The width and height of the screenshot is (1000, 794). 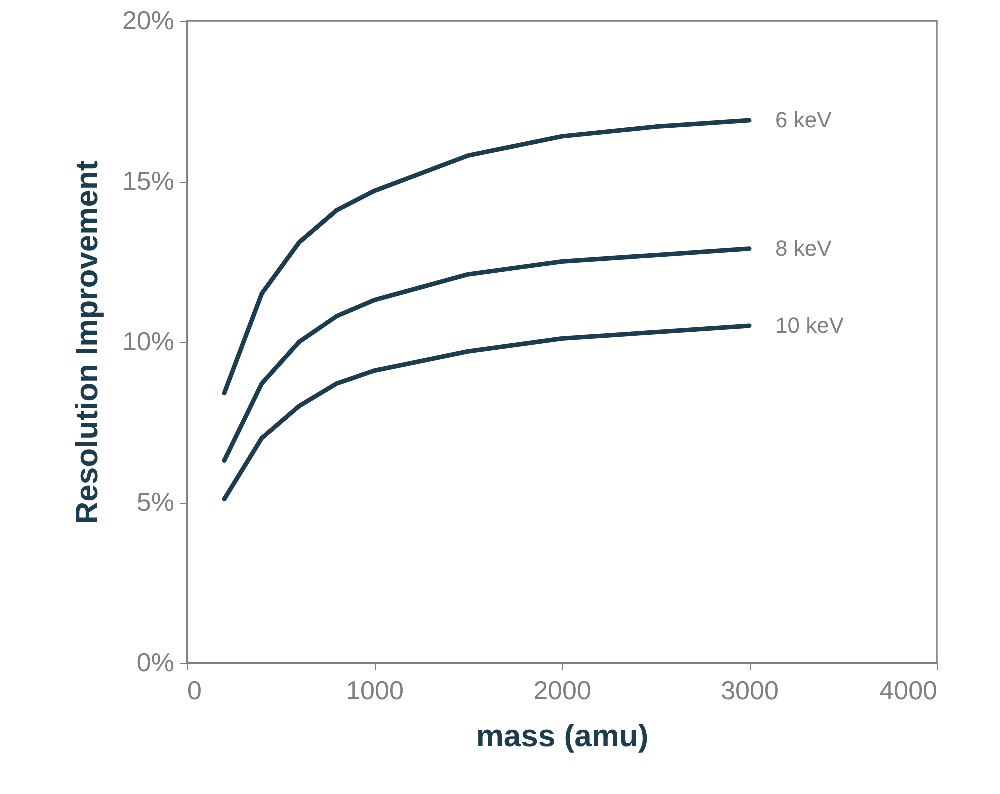 I want to click on y-tick-label: 5%, so click(x=155, y=502).